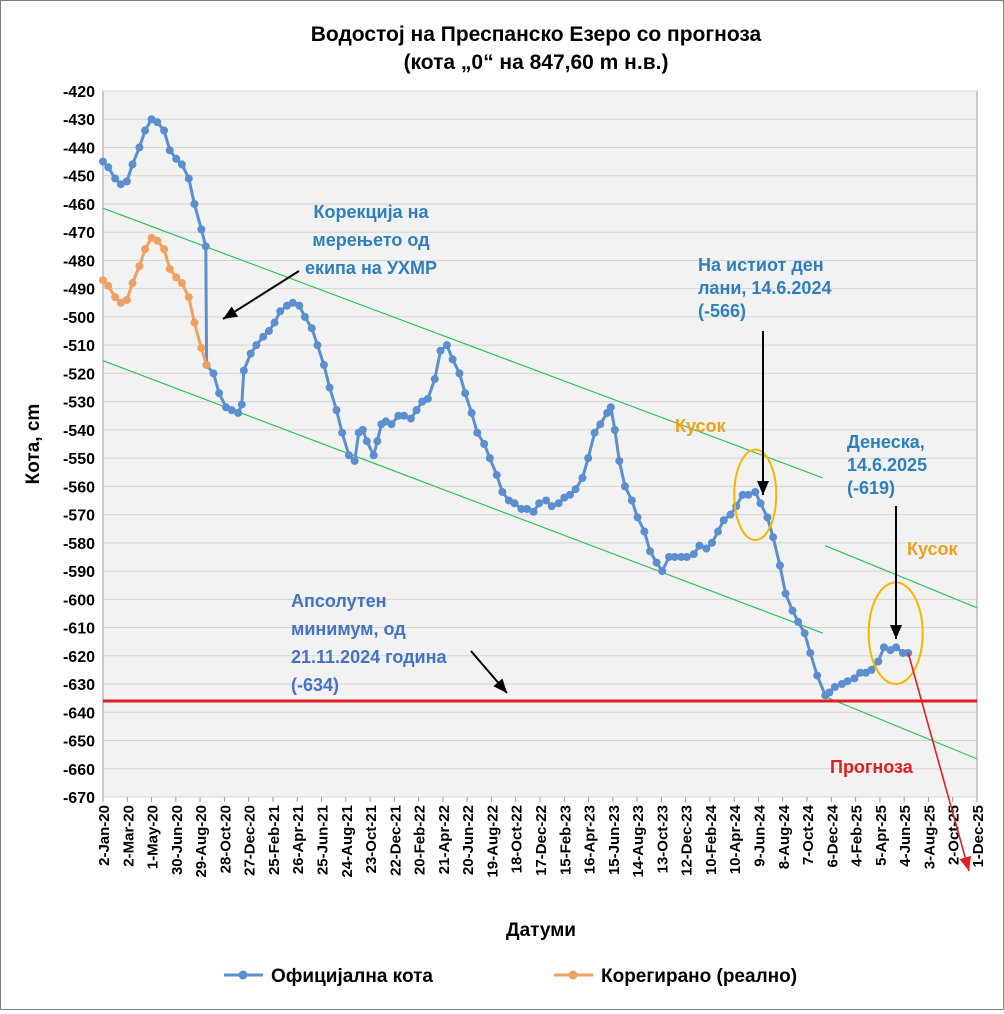  What do you see at coordinates (79, 798) in the screenshot?
I see `y-tick-label: -670` at bounding box center [79, 798].